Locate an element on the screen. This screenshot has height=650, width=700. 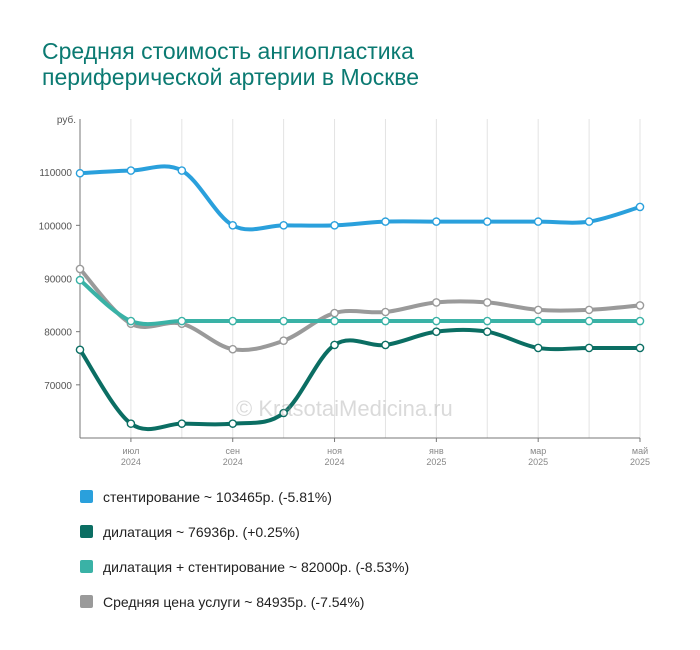
legend-item-dilatation: дилатация ~ 76936р. (+0.25%) is located at coordinates (244, 531).